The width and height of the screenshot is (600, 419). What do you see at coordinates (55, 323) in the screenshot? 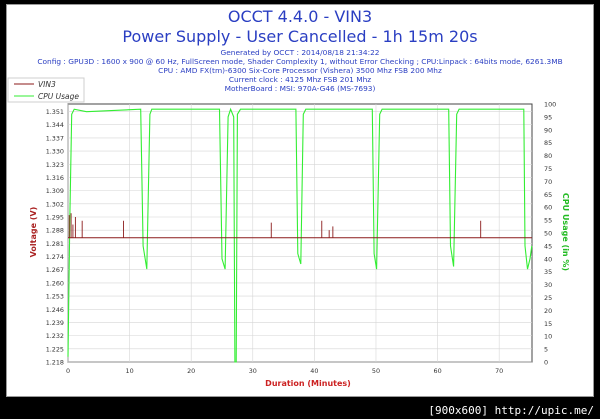
I see `y-tick-label-left: 1.239` at bounding box center [55, 323].